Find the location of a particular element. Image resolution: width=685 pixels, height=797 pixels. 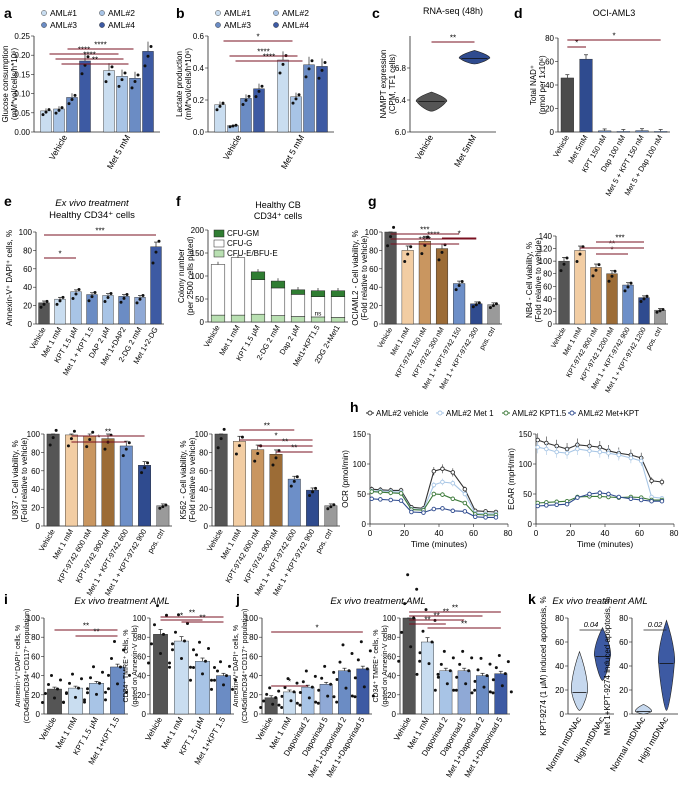

legend-label: AML#2 is located at coordinates (295, 13).